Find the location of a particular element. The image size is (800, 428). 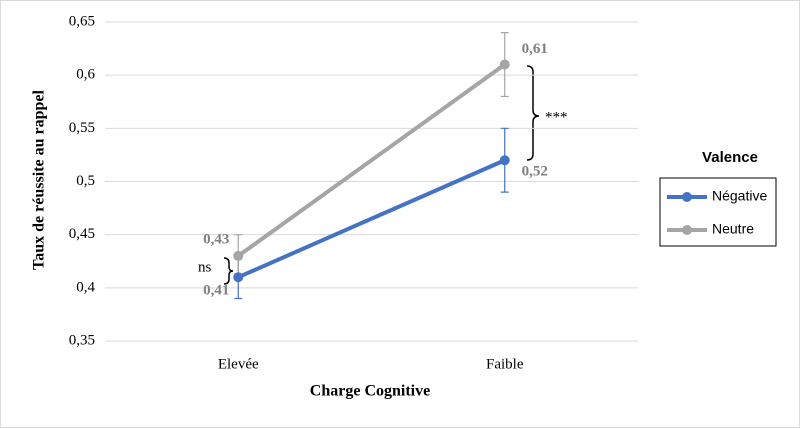

x-tick-label: Elevée is located at coordinates (238, 364).